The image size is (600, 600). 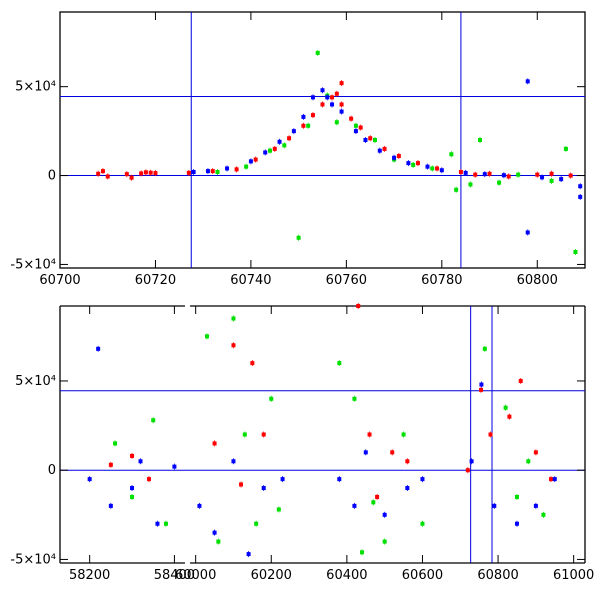 What do you see at coordinates (334, 130) in the screenshot?
I see `data-series` at bounding box center [334, 130].